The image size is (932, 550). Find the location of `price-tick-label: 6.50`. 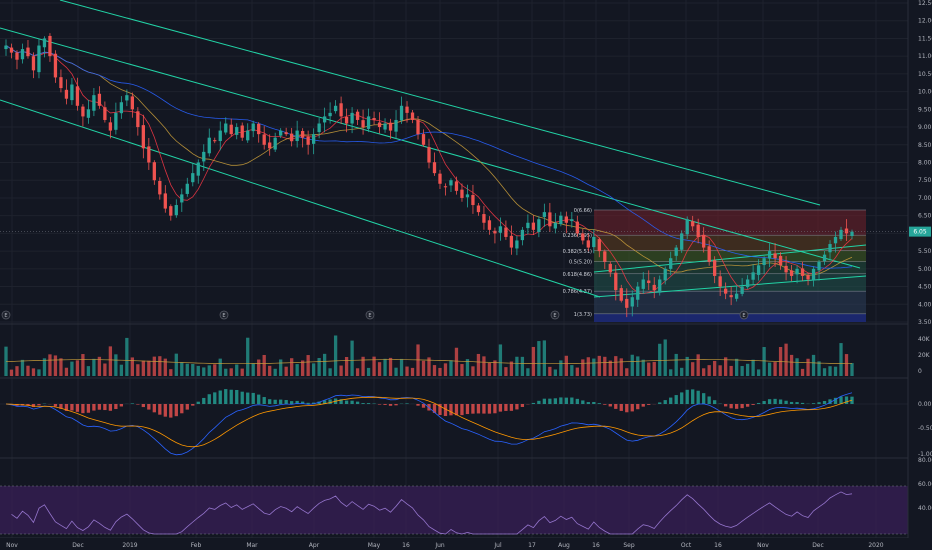

price-tick-label: 6.50 is located at coordinates (925, 216).